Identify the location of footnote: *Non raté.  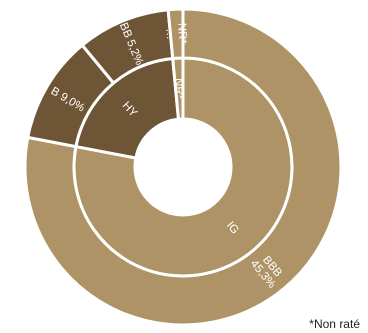
(334, 324).